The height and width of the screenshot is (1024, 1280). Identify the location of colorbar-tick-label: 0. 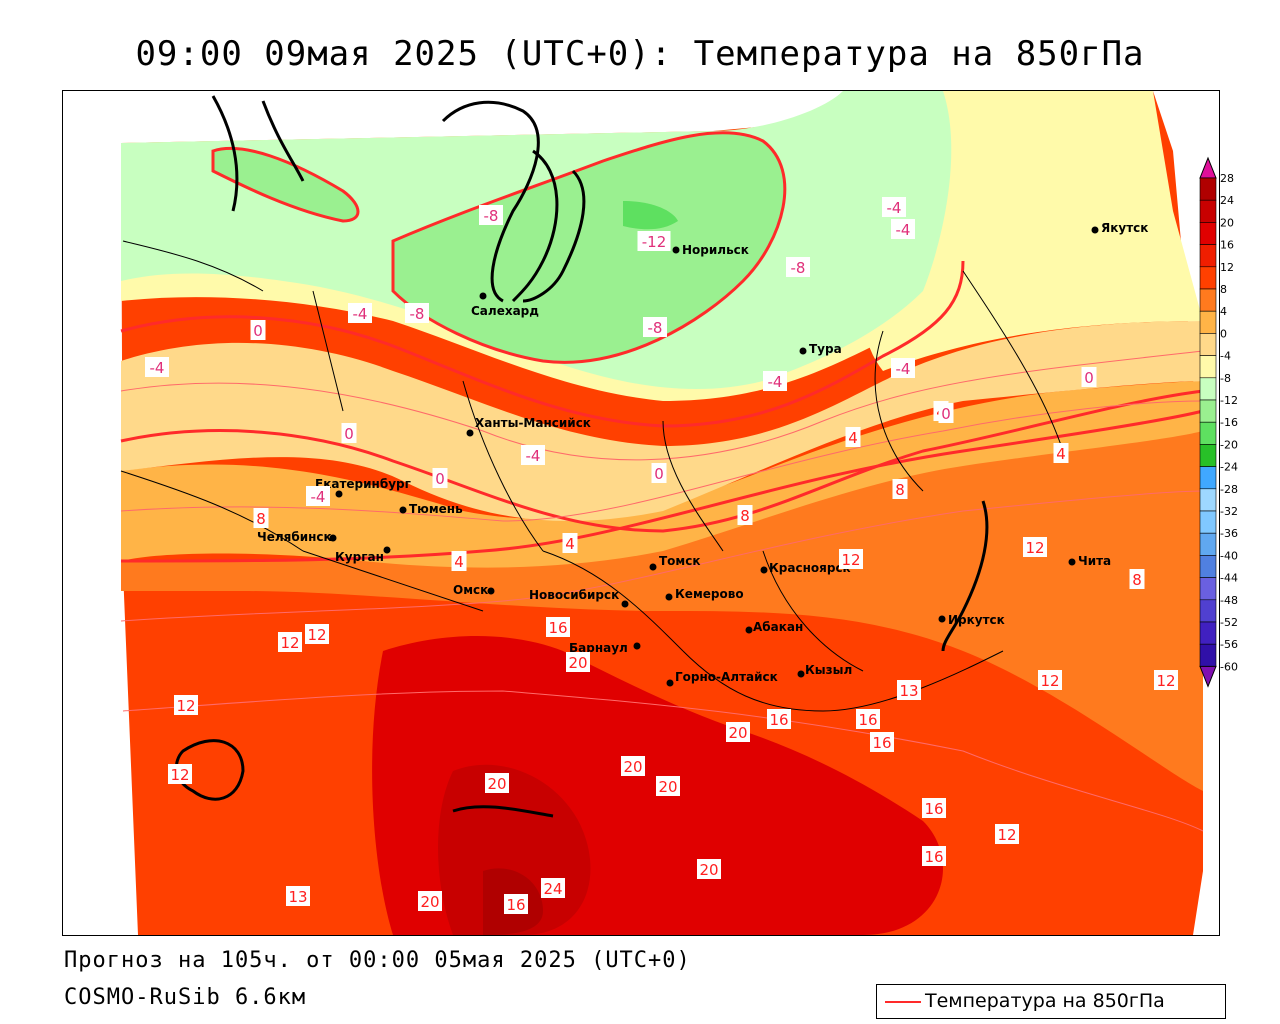
(1223, 333).